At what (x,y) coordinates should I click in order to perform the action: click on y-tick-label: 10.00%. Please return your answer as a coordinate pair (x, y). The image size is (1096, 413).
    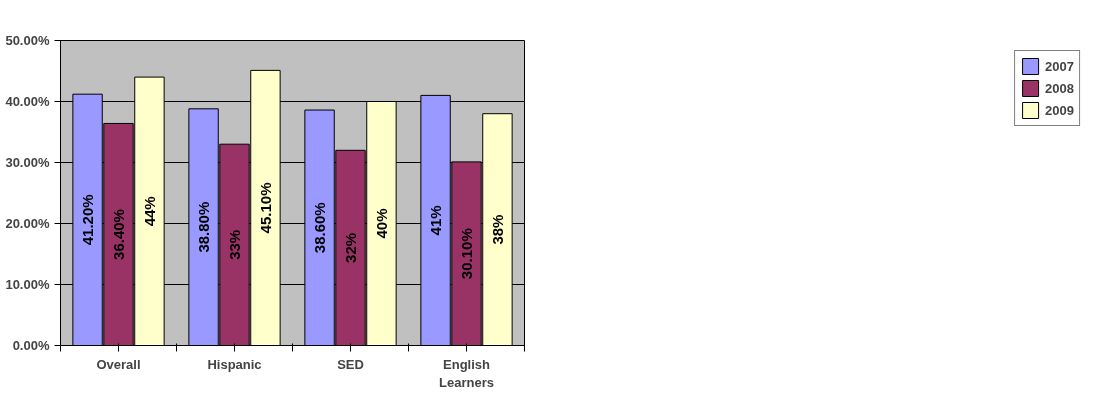
    Looking at the image, I should click on (27, 284).